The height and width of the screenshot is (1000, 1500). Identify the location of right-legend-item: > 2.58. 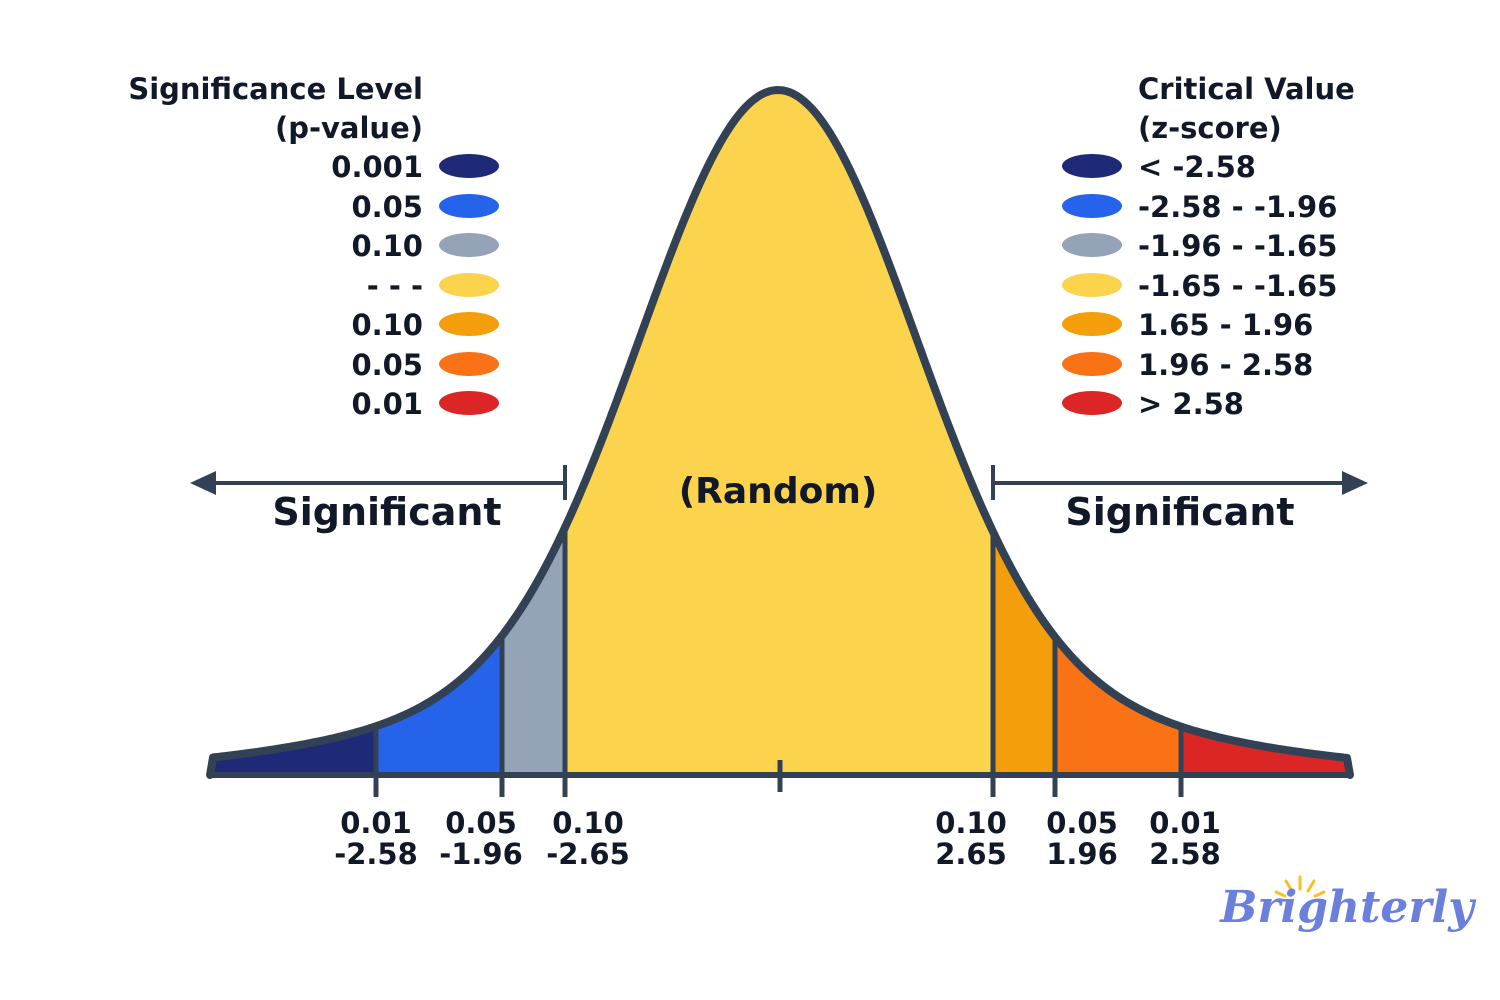
(1153, 404).